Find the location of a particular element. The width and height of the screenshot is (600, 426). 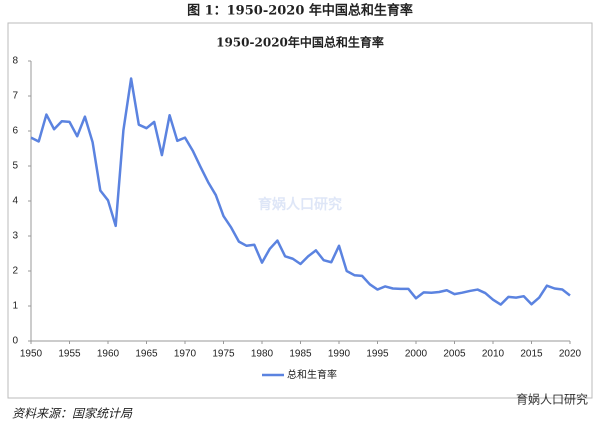

x-tick-label: 2000 is located at coordinates (416, 354).